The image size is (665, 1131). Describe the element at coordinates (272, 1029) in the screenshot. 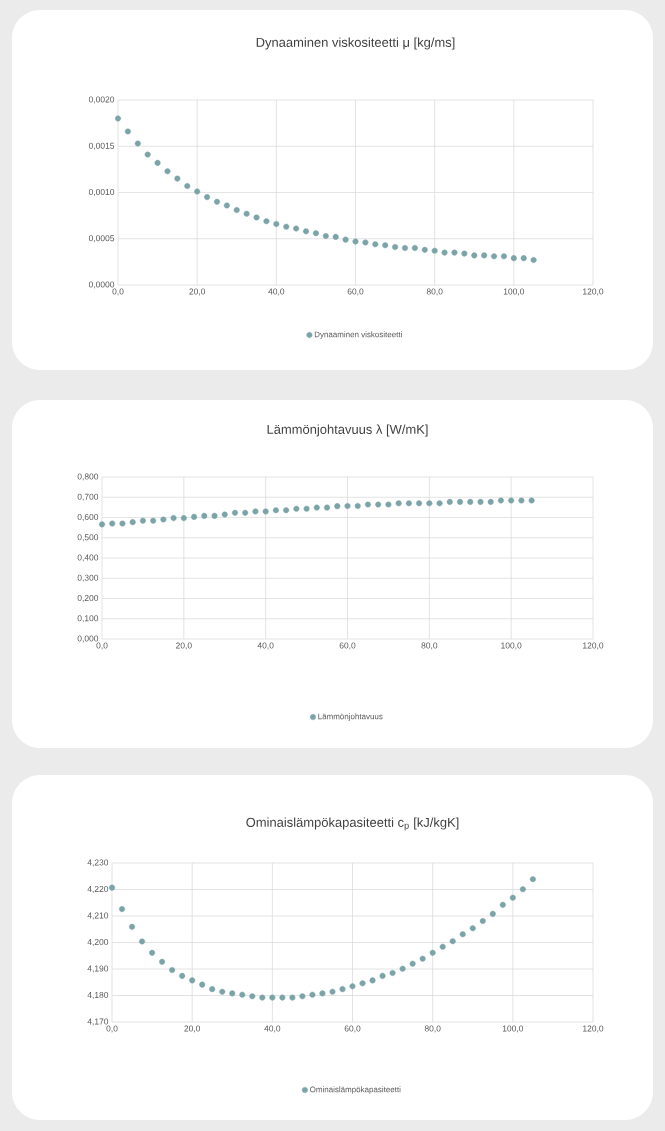

I see `x-tick-label: 40,0` at that location.